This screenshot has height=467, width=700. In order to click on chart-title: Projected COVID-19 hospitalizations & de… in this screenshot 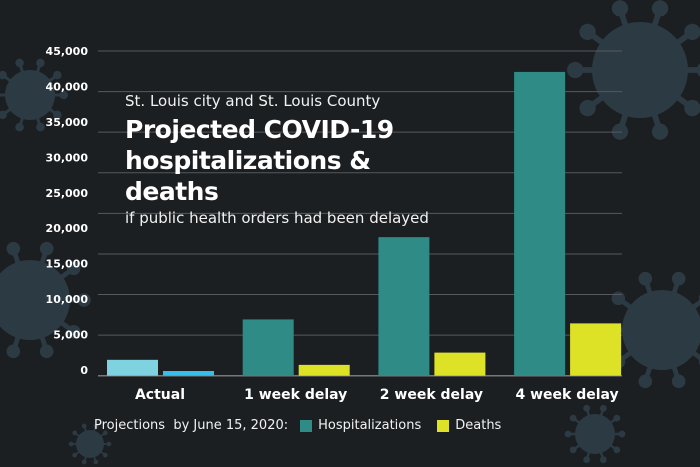, I will do `click(259, 160)`.